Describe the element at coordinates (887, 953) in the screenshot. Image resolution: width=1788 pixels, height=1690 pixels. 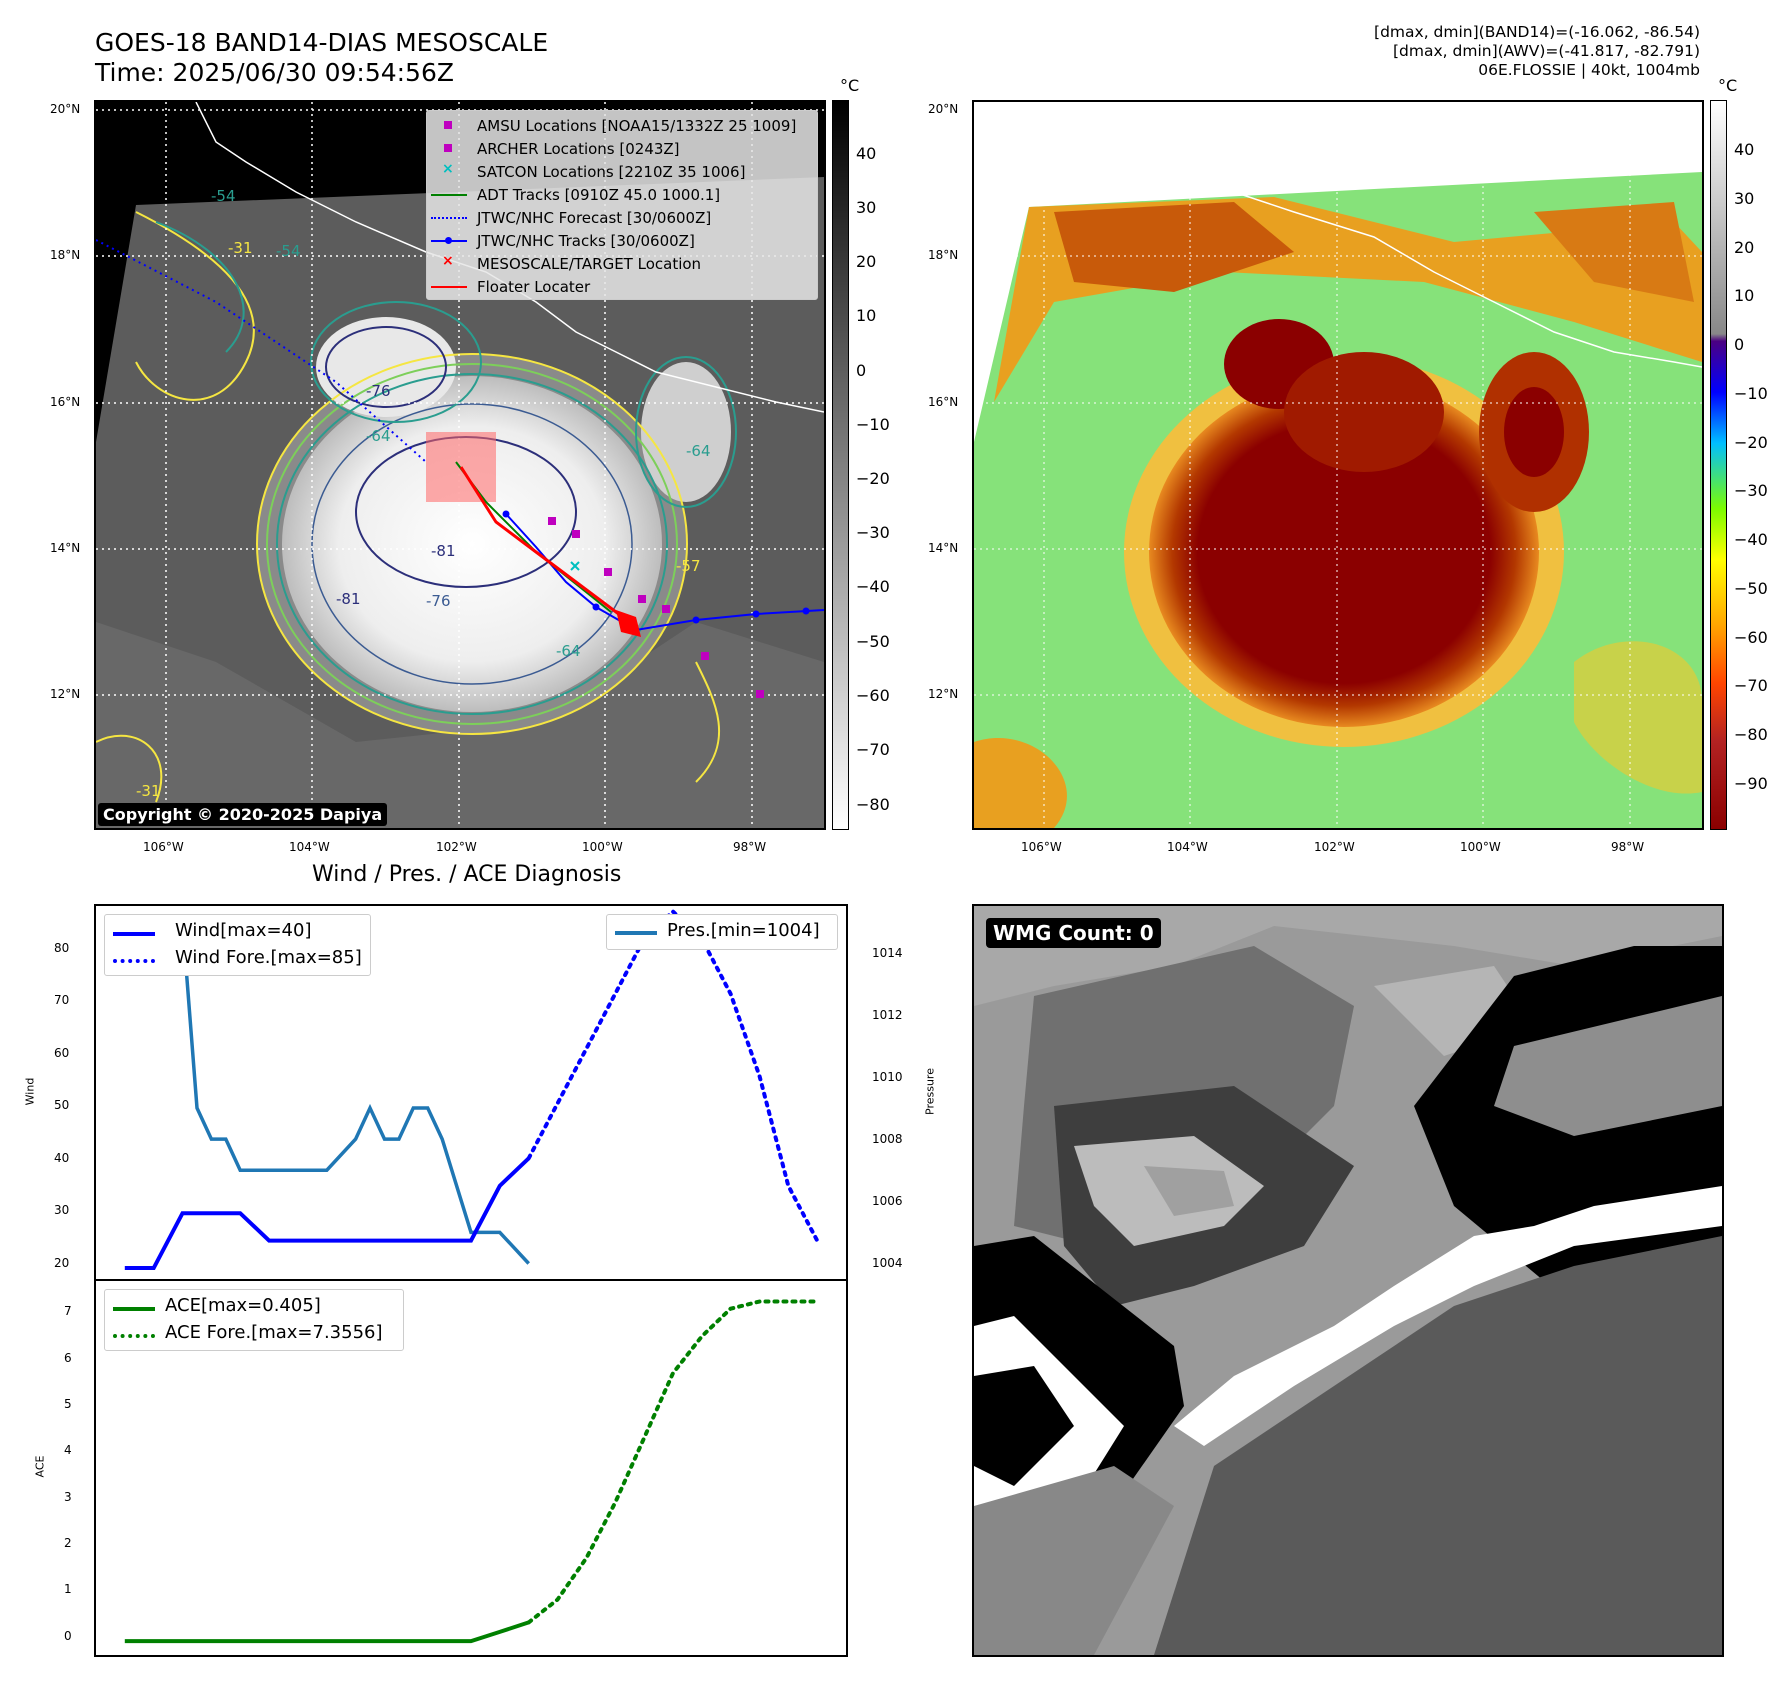
I see `pres-tick: 1014` at that location.